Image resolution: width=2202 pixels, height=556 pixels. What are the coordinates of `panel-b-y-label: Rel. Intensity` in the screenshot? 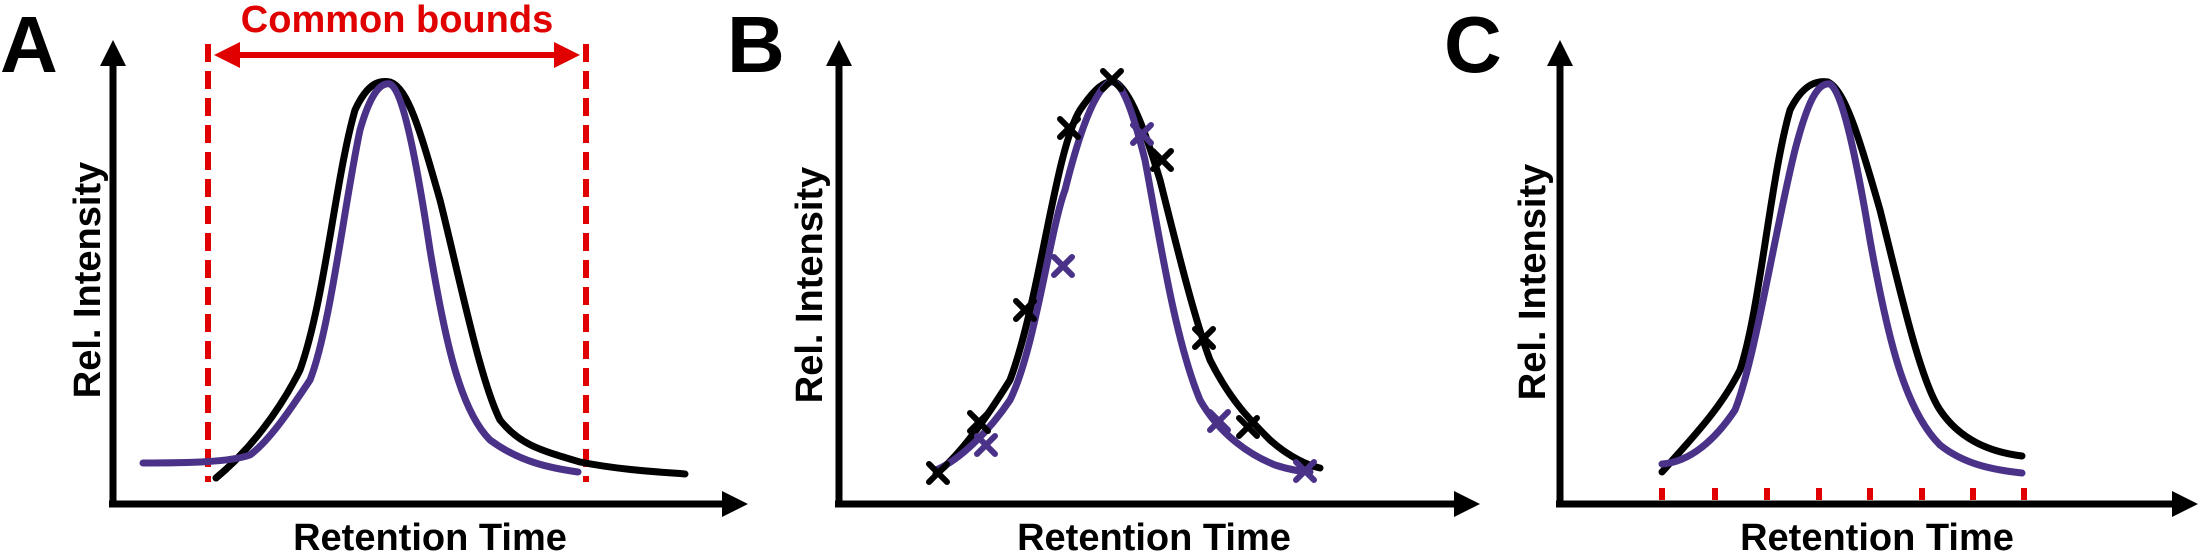 It's located at (810, 285).